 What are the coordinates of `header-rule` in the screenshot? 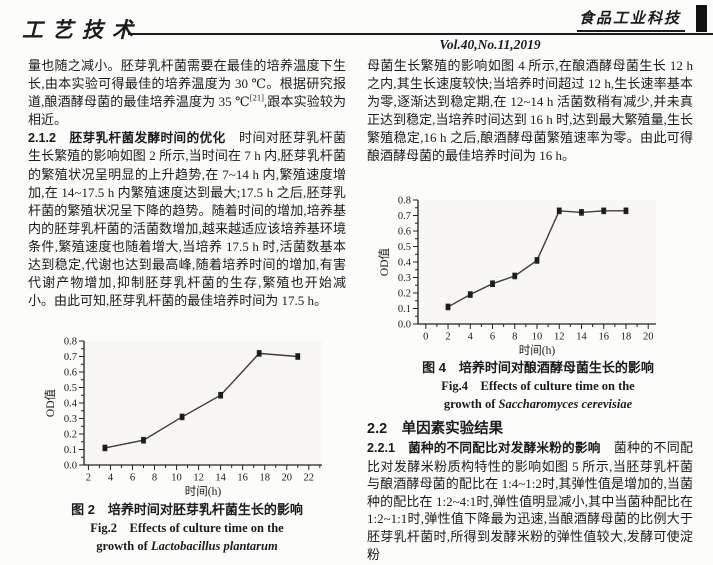 It's located at (420, 34).